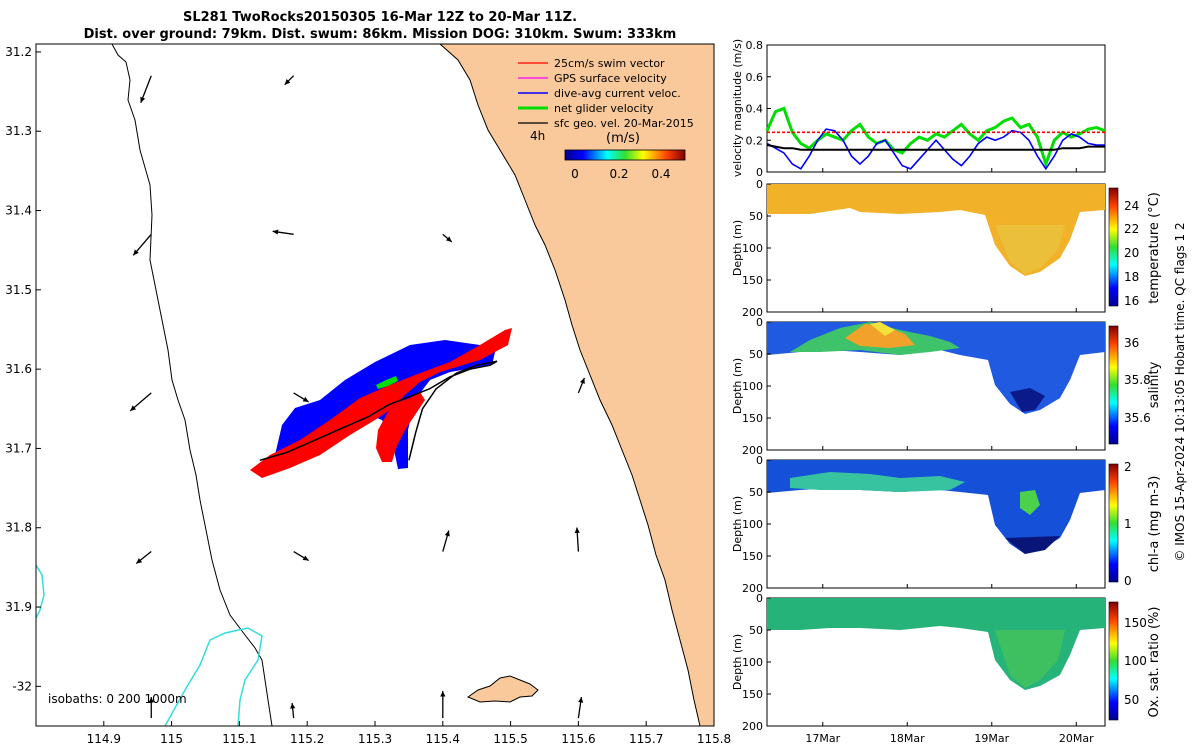 The image size is (1200, 750). What do you see at coordinates (660, 174) in the screenshot?
I see `colorbar-tick-2: 0.4` at bounding box center [660, 174].